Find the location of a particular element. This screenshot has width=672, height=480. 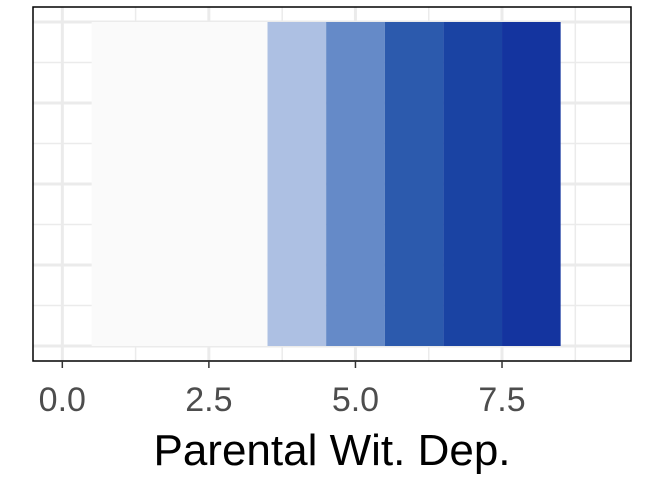

x-axis-ticks: 0.0 2.5 5.0 7.5 is located at coordinates (282, 390).